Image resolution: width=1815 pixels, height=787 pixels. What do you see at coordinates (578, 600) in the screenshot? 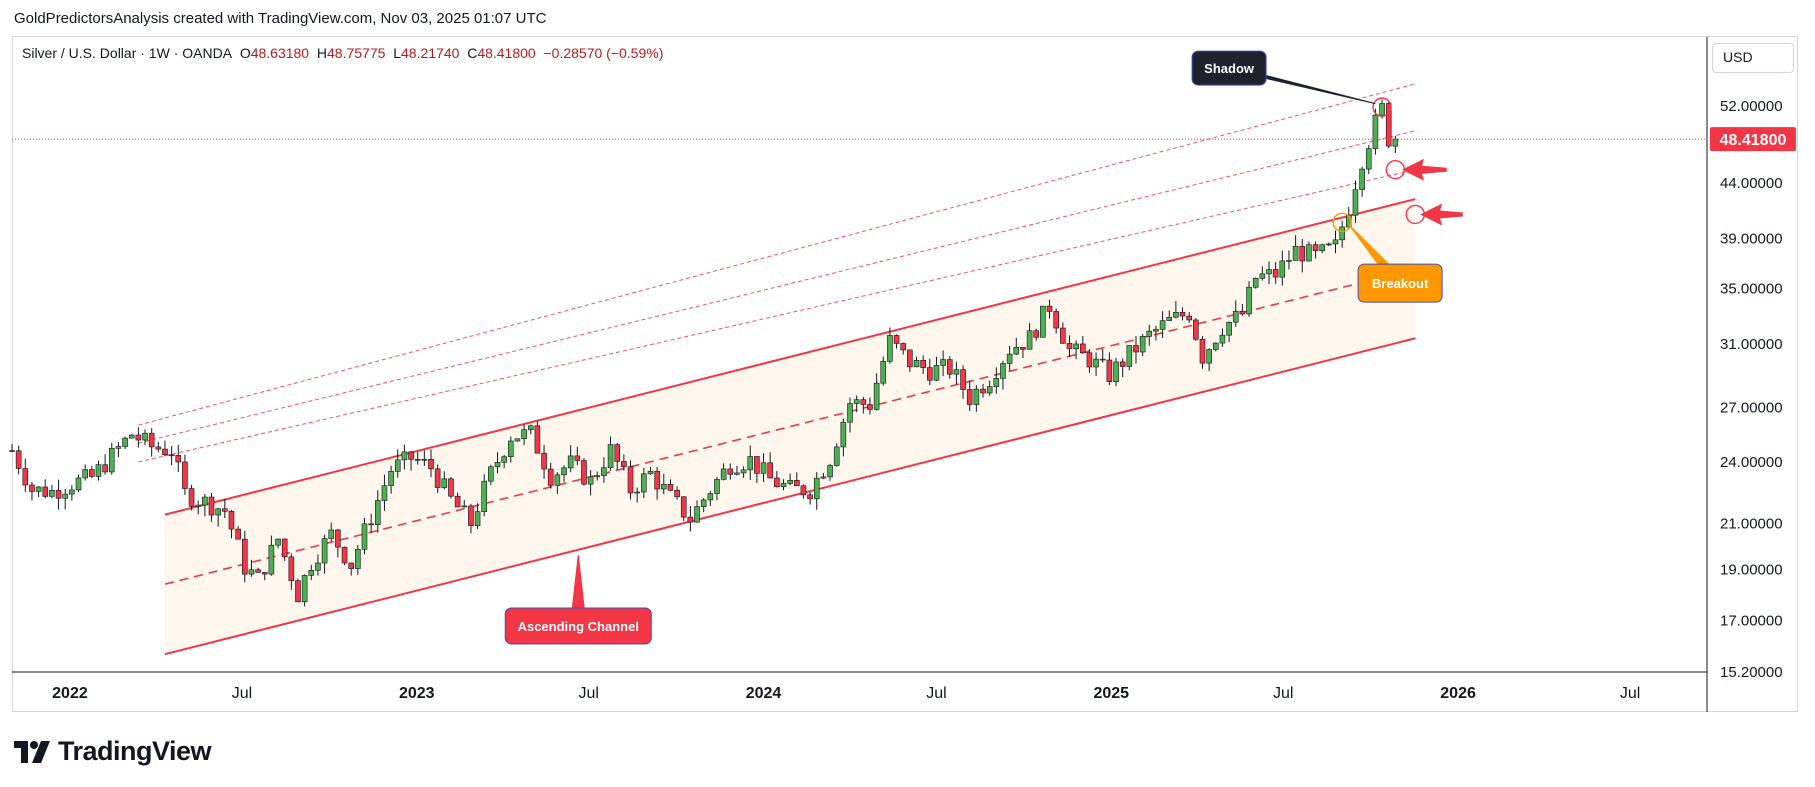
I see `ascending-channel-callout: Ascending Channel` at bounding box center [578, 600].